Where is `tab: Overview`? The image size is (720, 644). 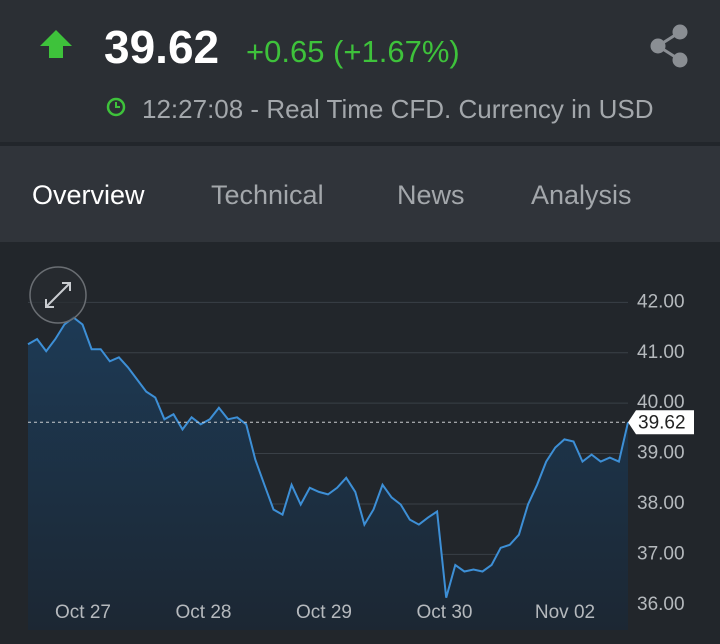
tab: Overview is located at coordinates (88, 195).